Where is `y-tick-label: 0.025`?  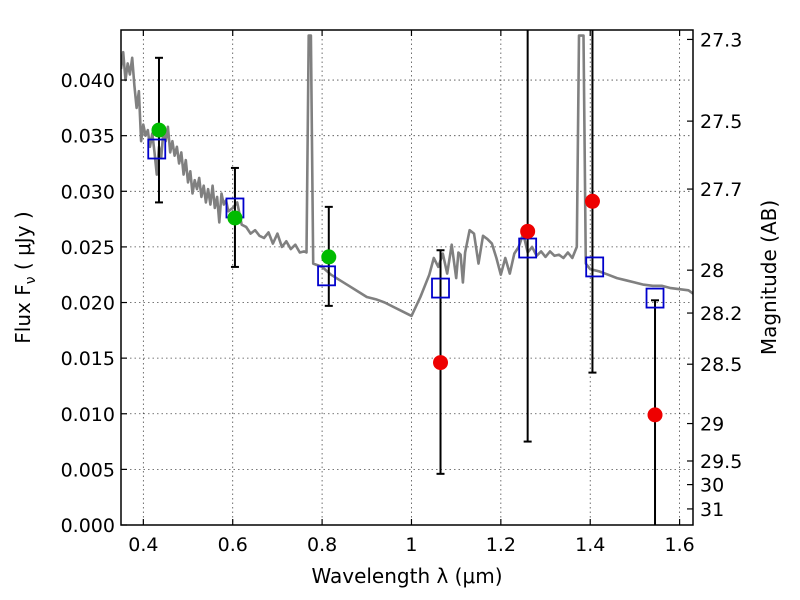 y-tick-label: 0.025 is located at coordinates (88, 248).